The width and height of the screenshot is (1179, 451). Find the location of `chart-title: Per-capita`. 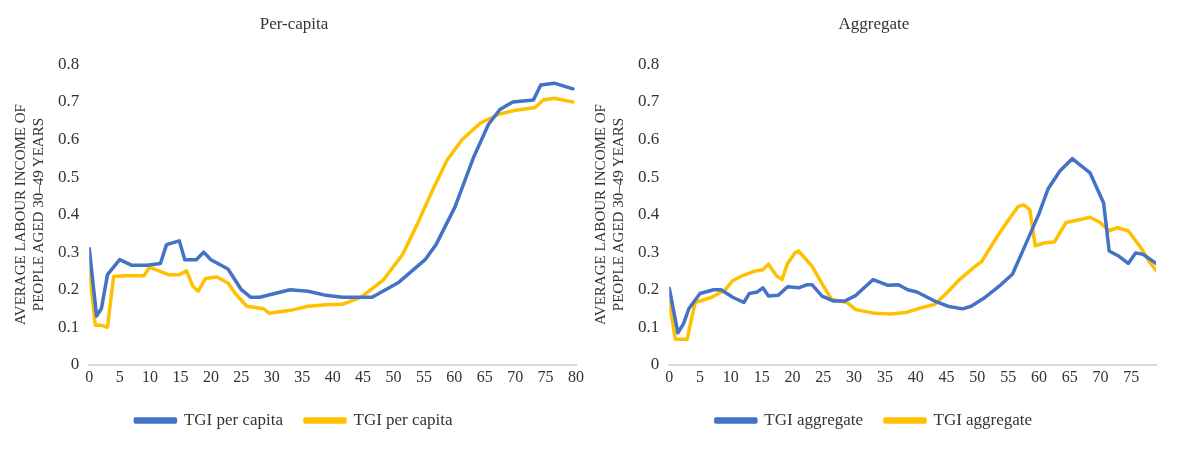

chart-title: Per-capita is located at coordinates (294, 23).